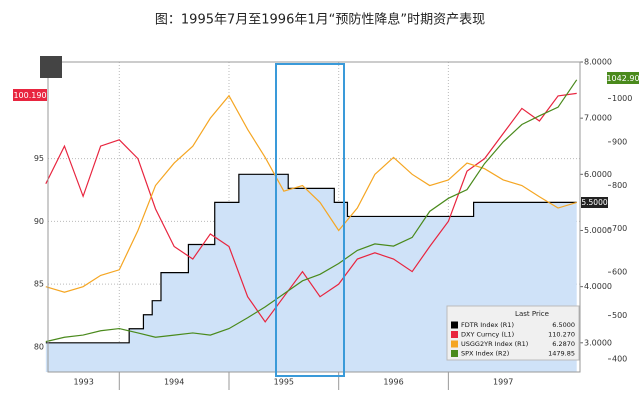 Image resolution: width=640 pixels, height=407 pixels. Describe the element at coordinates (619, 272) in the screenshot. I see `y3-tick-label: 600` at that location.